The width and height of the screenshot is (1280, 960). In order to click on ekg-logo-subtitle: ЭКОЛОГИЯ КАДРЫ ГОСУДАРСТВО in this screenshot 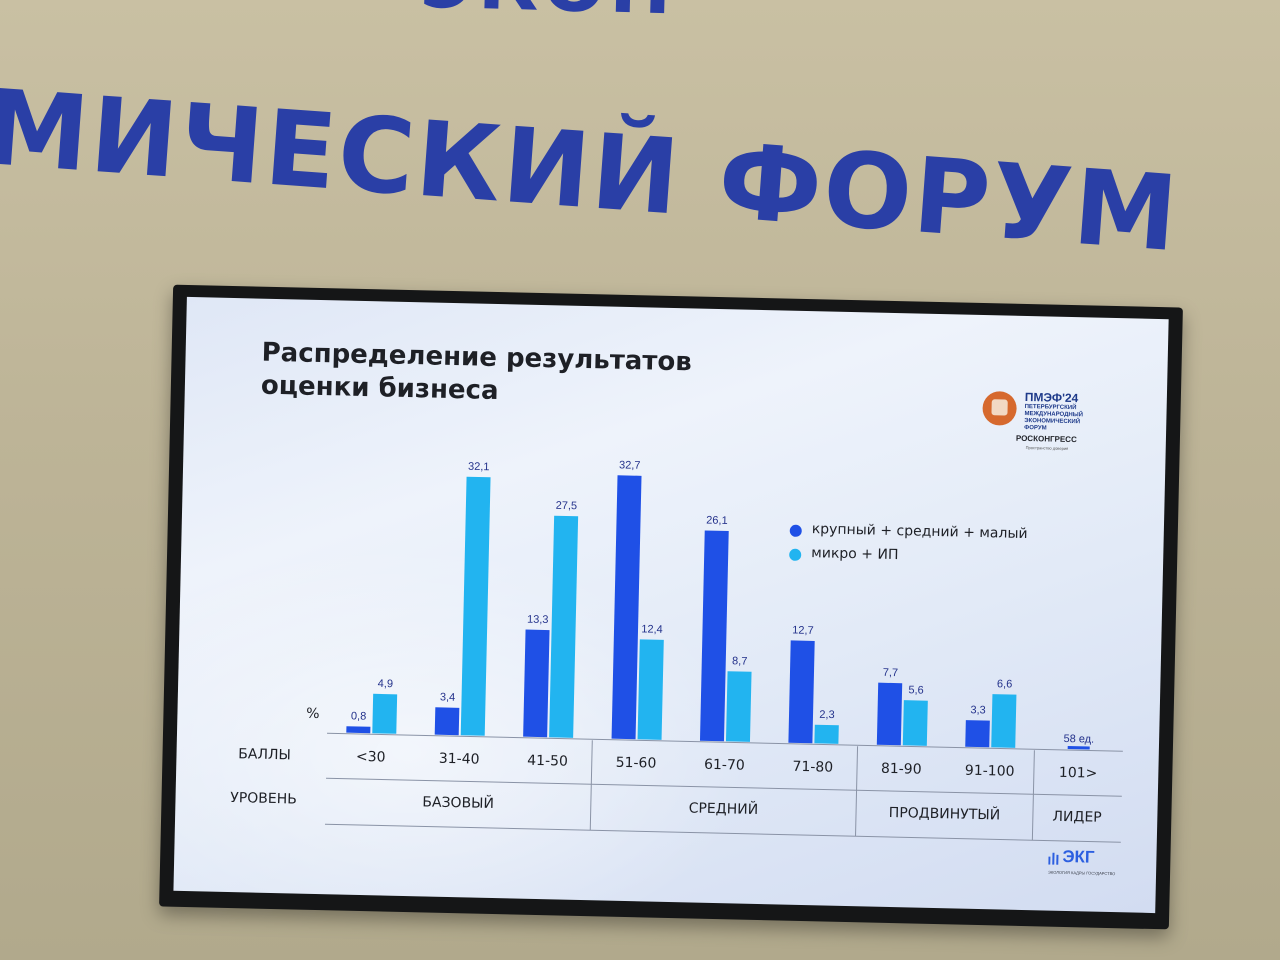, I will do `click(1082, 873)`.